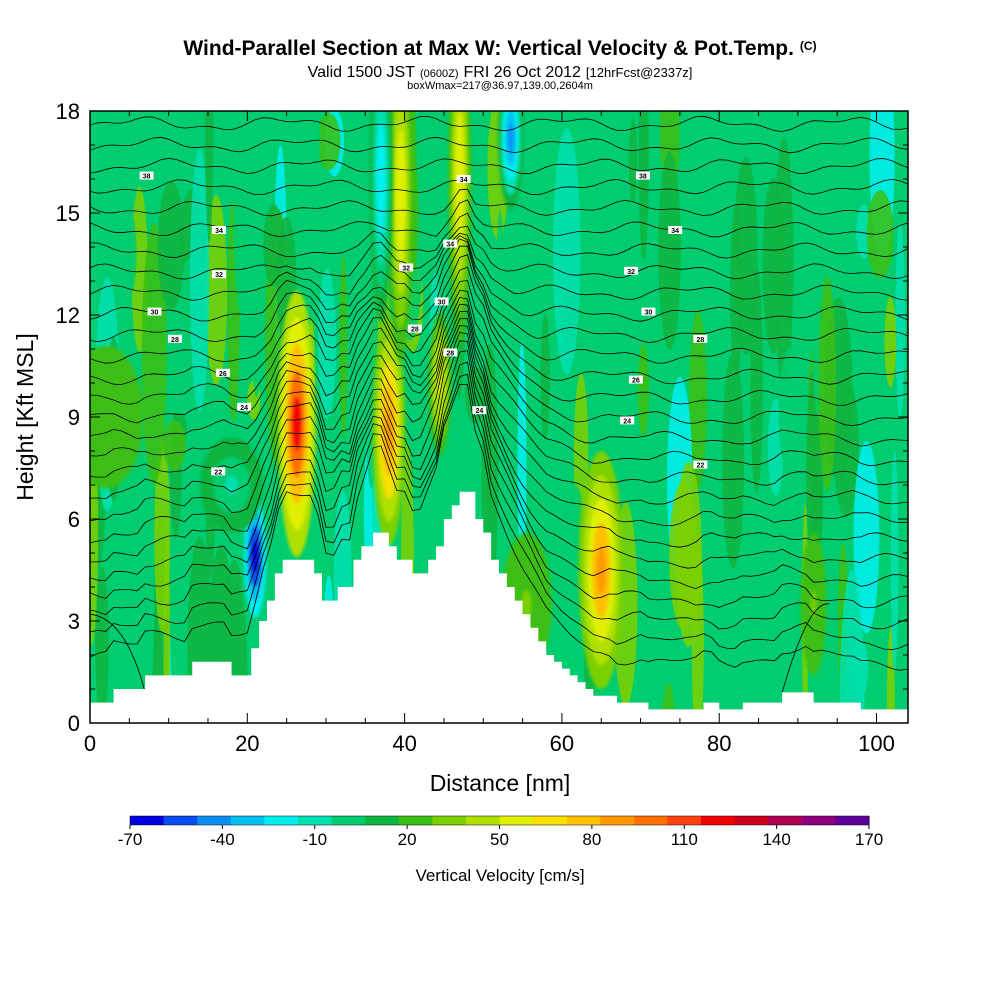 Image resolution: width=1000 pixels, height=1005 pixels. I want to click on y-tick-label: 15, so click(68, 213).